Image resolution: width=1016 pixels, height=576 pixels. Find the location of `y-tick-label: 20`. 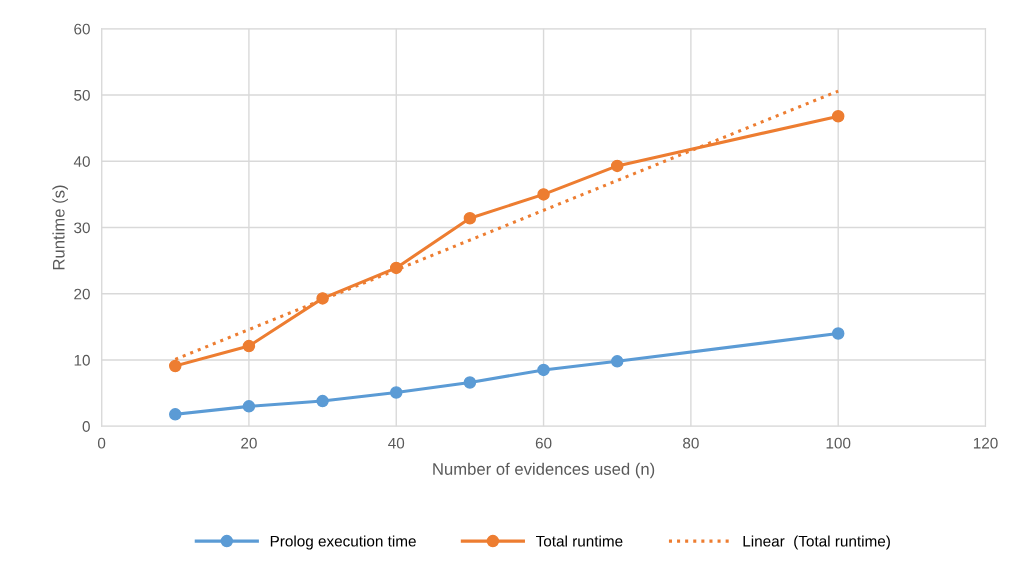

y-tick-label: 20 is located at coordinates (82, 294).